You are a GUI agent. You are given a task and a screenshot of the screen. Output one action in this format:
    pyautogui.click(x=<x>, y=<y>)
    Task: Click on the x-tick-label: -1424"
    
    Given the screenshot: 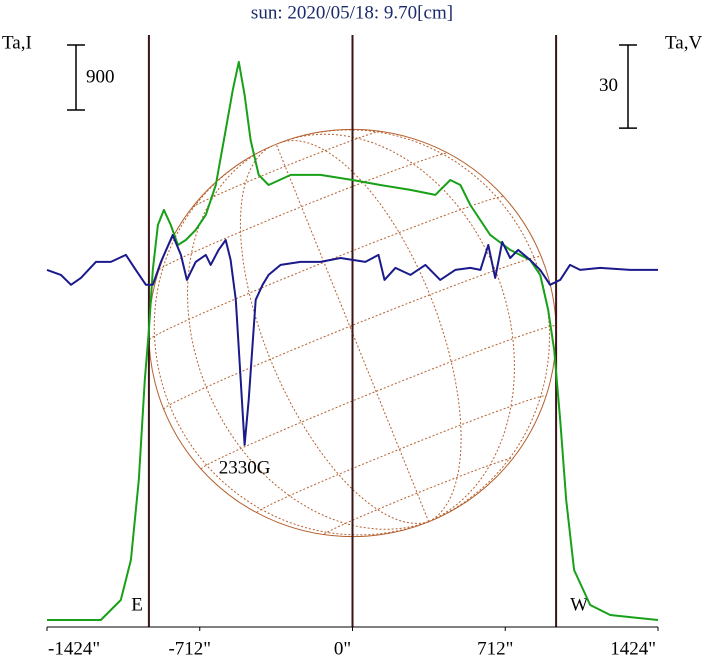 What is the action you would take?
    pyautogui.click(x=74, y=648)
    